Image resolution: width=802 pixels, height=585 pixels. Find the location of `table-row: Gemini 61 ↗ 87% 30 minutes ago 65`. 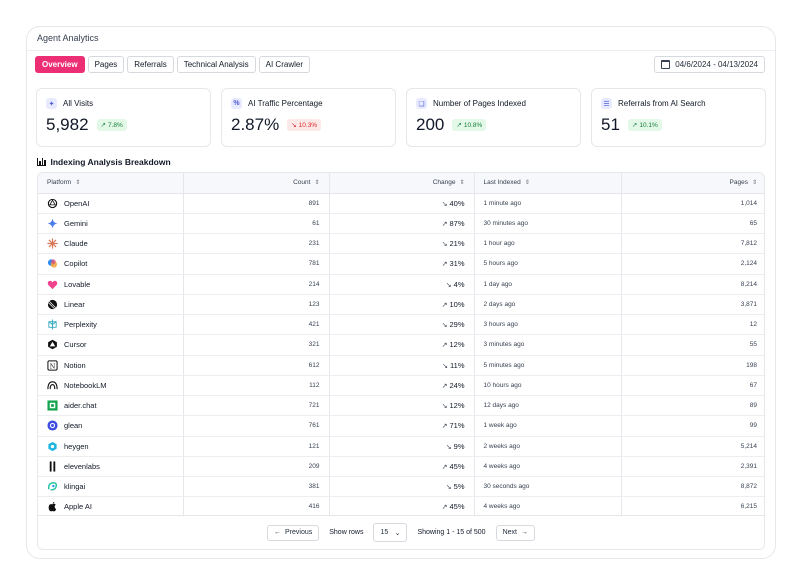

table-row: Gemini 61 ↗ 87% 30 minutes ago 65 is located at coordinates (401, 224).